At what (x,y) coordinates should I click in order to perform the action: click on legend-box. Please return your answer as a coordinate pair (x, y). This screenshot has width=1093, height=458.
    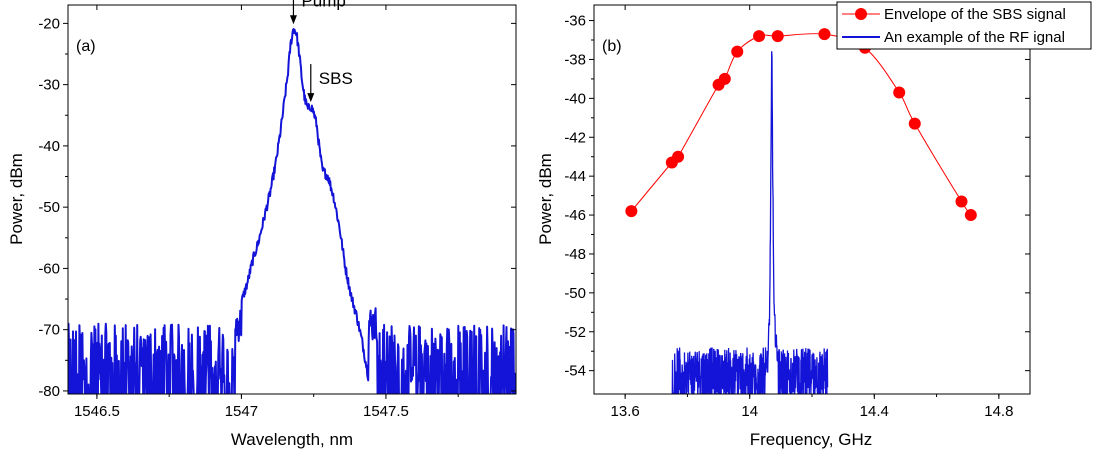
    Looking at the image, I should click on (964, 25).